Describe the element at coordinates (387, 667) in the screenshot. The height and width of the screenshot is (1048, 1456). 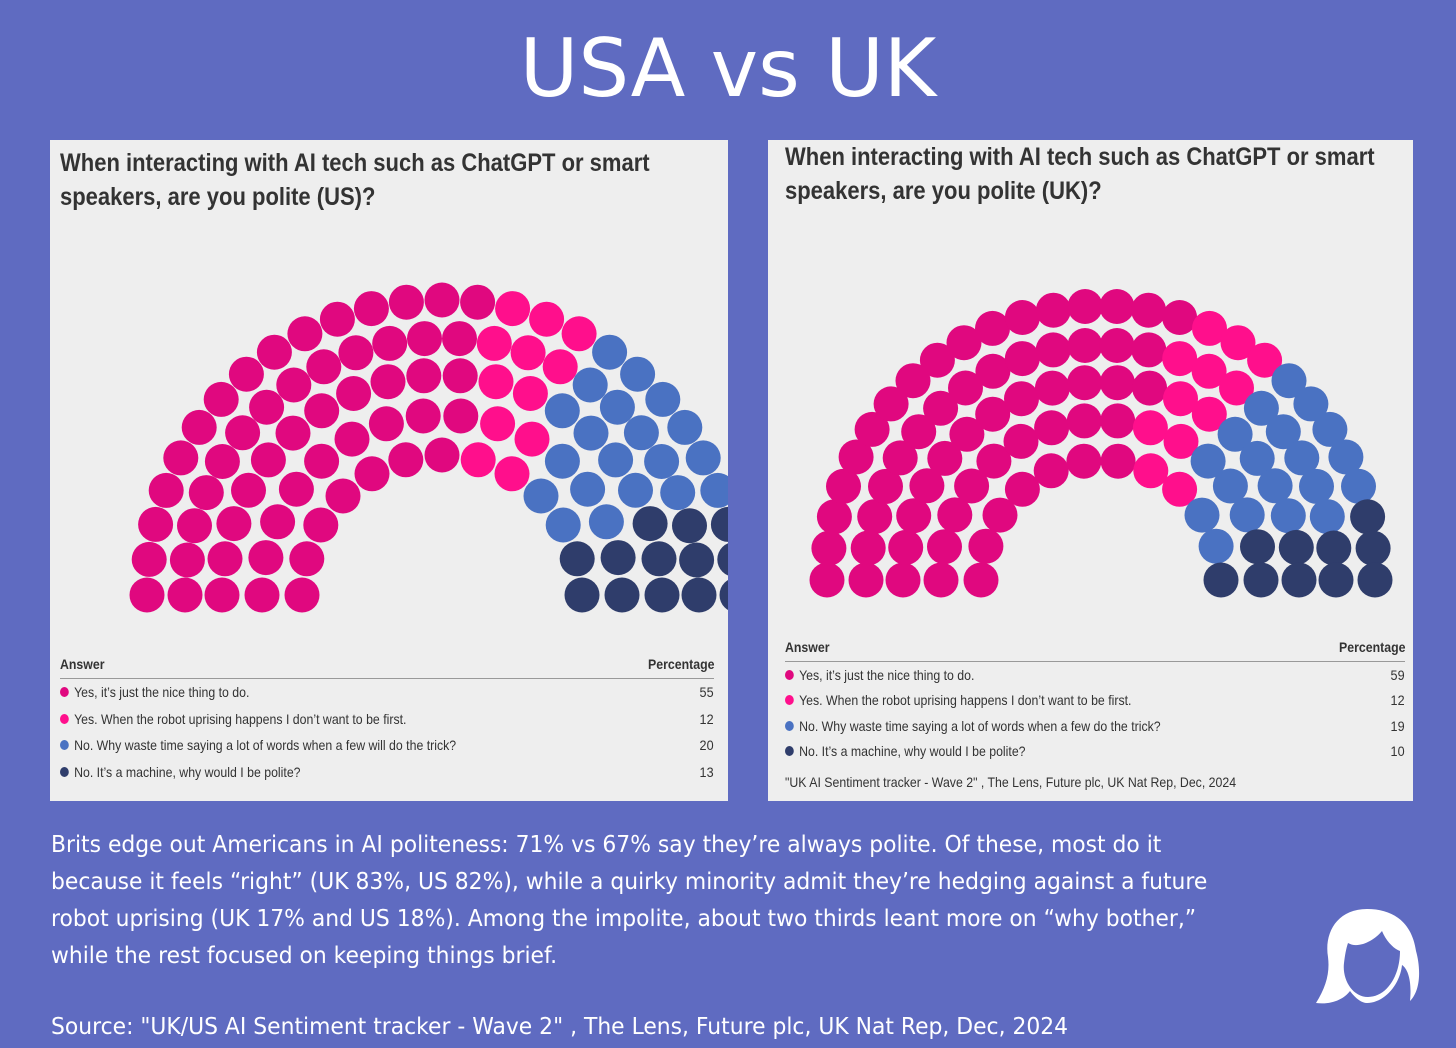
I see `us-table-header: Answer Percentage` at that location.